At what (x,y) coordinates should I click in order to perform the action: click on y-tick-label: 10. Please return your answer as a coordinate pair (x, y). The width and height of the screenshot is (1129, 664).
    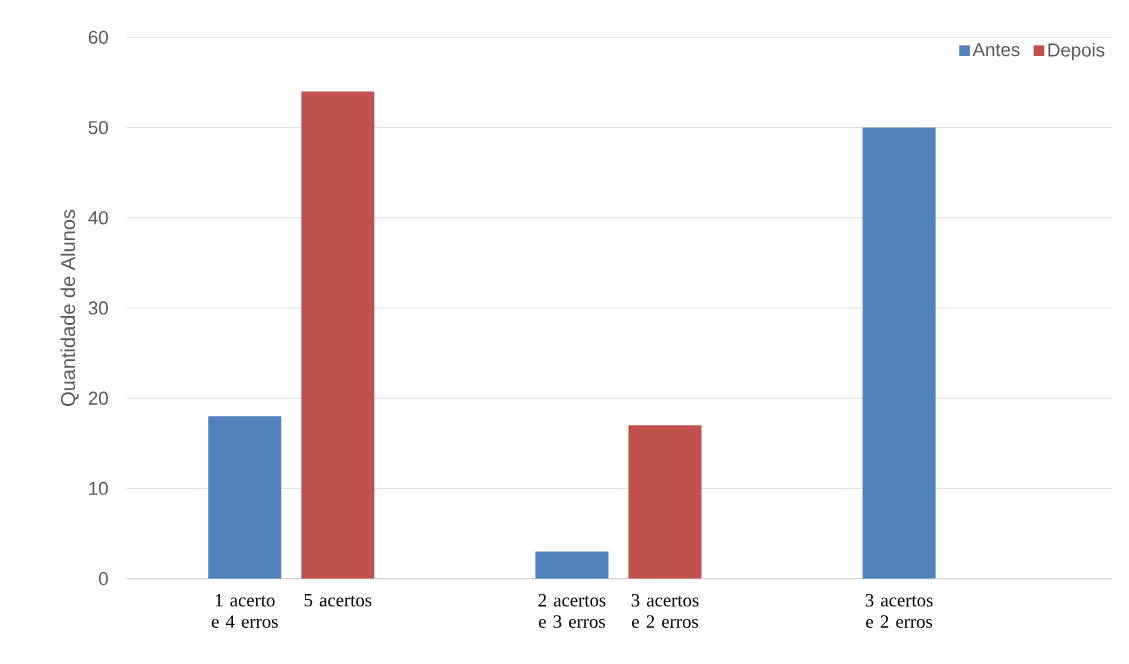
    Looking at the image, I should click on (98, 488).